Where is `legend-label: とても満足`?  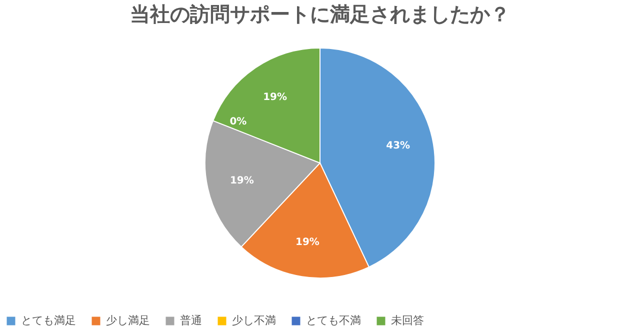 legend-label: とても満足 is located at coordinates (48, 320).